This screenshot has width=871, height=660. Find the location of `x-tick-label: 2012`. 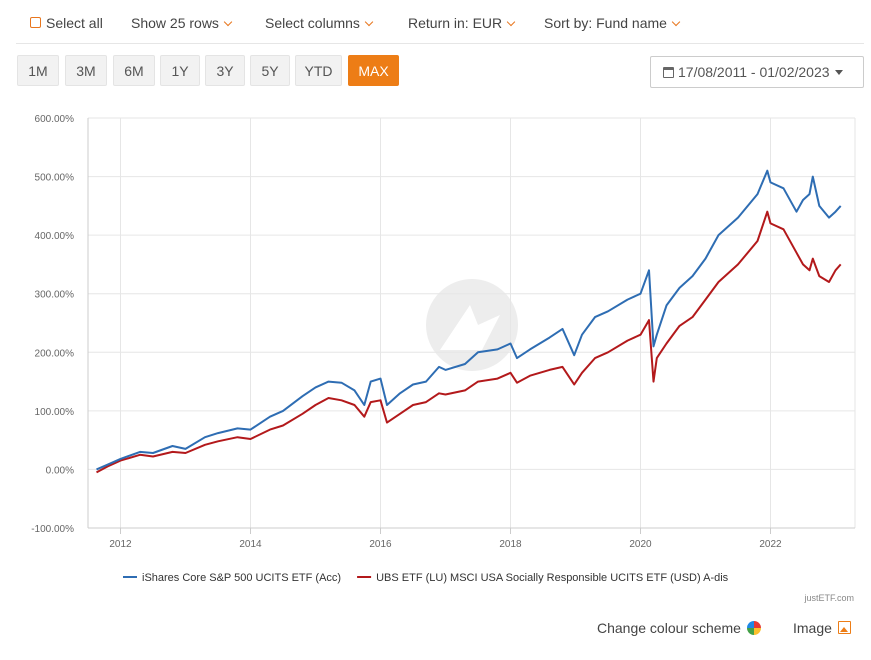

x-tick-label: 2012 is located at coordinates (120, 544).